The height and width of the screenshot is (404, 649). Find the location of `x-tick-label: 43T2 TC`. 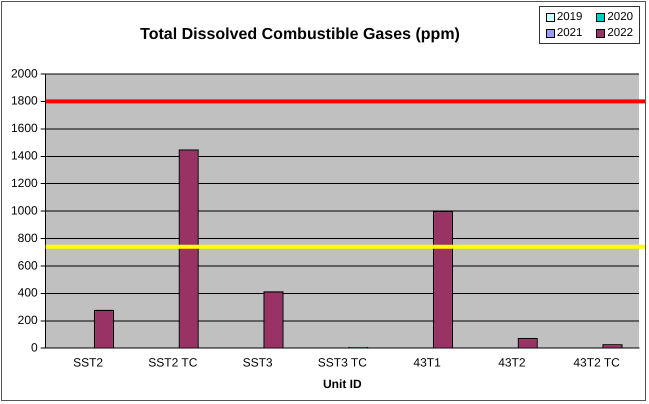

x-tick-label: 43T2 TC is located at coordinates (596, 363).